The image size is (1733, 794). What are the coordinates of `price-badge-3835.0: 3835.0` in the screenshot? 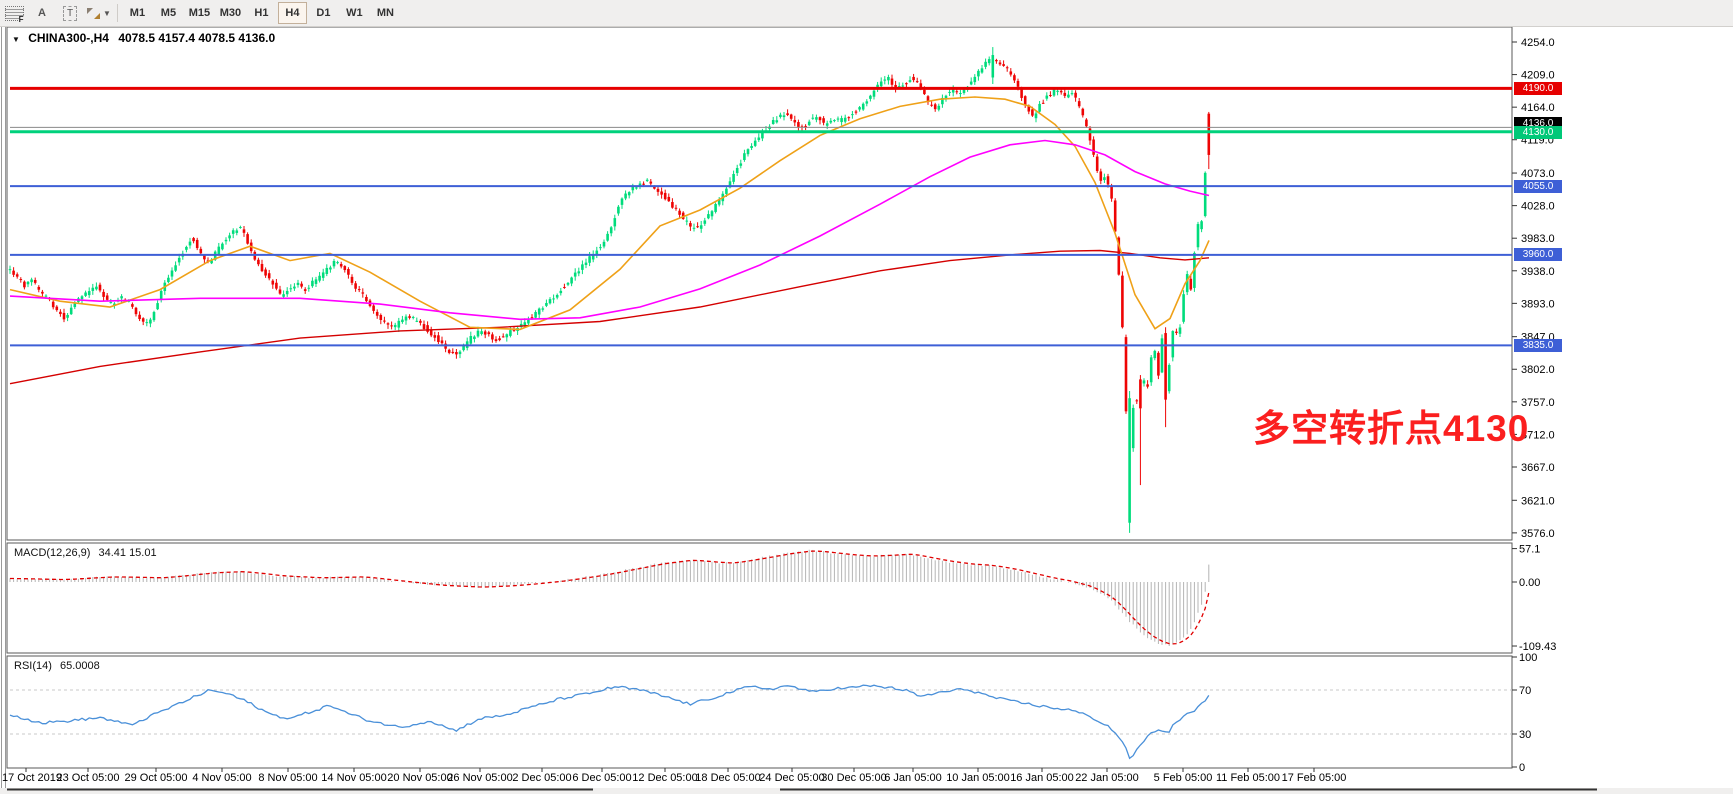 It's located at (1538, 345).